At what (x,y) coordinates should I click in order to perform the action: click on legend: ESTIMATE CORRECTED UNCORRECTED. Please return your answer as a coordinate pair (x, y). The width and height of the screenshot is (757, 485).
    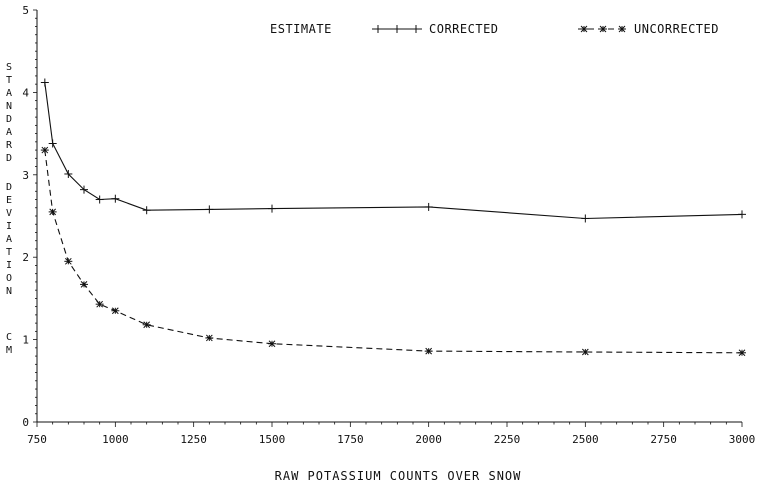
    Looking at the image, I should click on (494, 29).